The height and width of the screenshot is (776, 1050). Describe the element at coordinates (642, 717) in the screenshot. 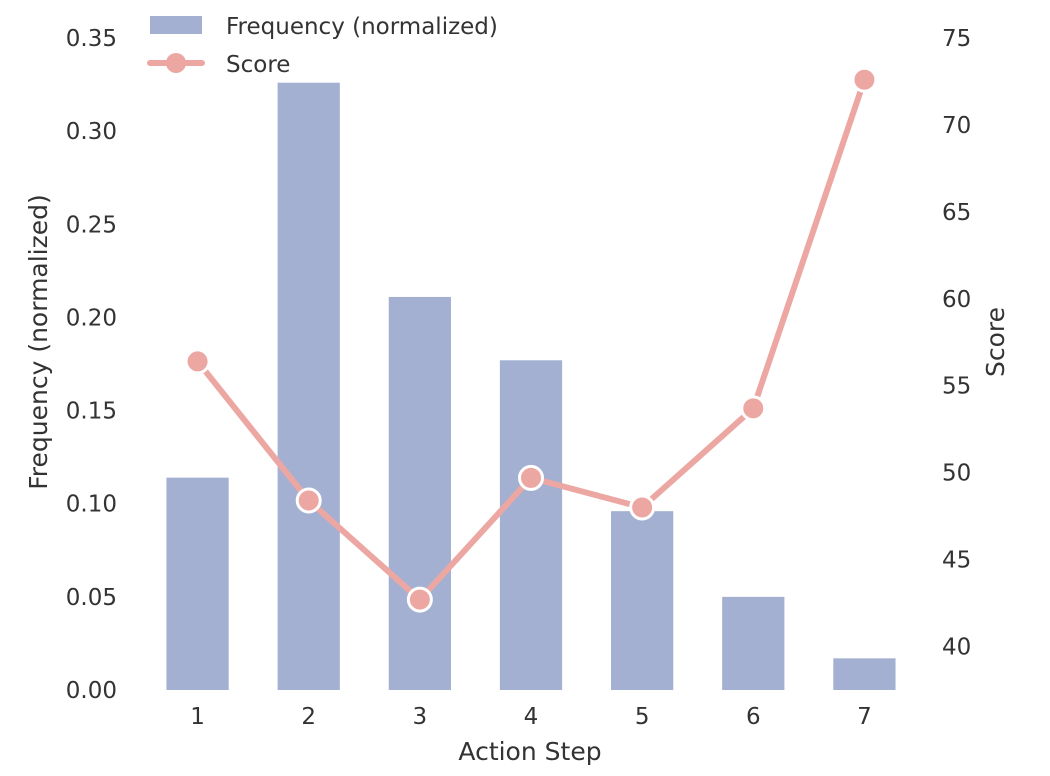

I see `x-tick-label: 5` at that location.